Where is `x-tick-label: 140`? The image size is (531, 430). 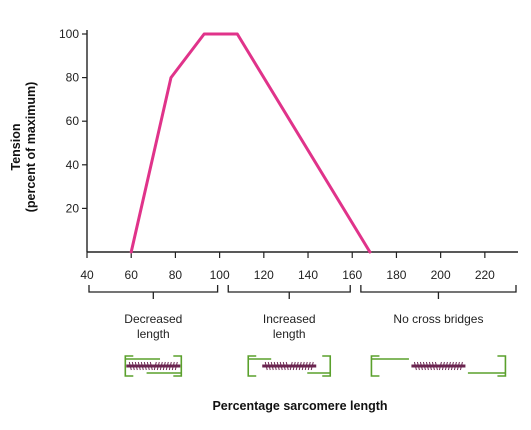 x-tick-label: 140 is located at coordinates (308, 275).